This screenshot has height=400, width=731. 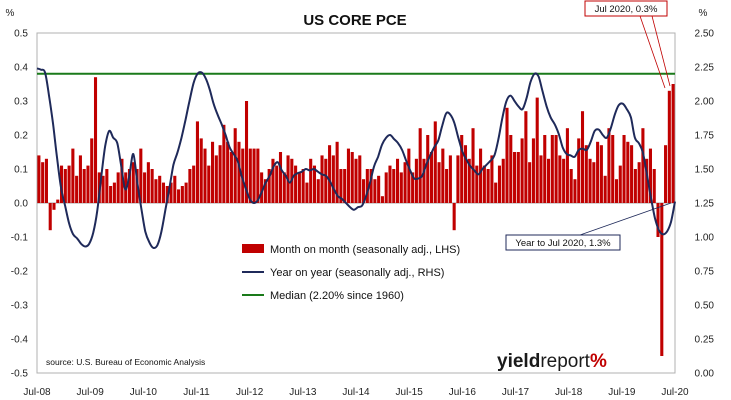 What do you see at coordinates (569, 392) in the screenshot?
I see `x-tick-label: Jul-18` at bounding box center [569, 392].